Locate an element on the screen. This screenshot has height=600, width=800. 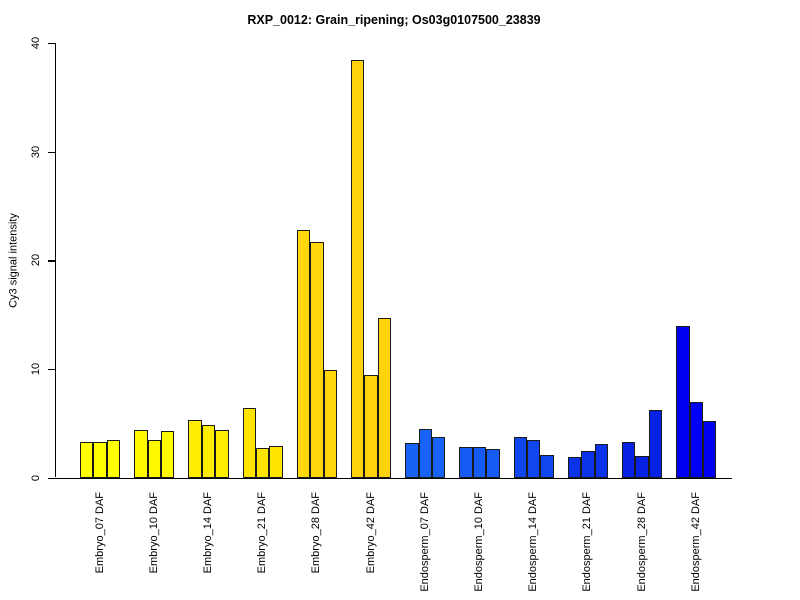
y-tick-label: 20 is located at coordinates (36, 260).